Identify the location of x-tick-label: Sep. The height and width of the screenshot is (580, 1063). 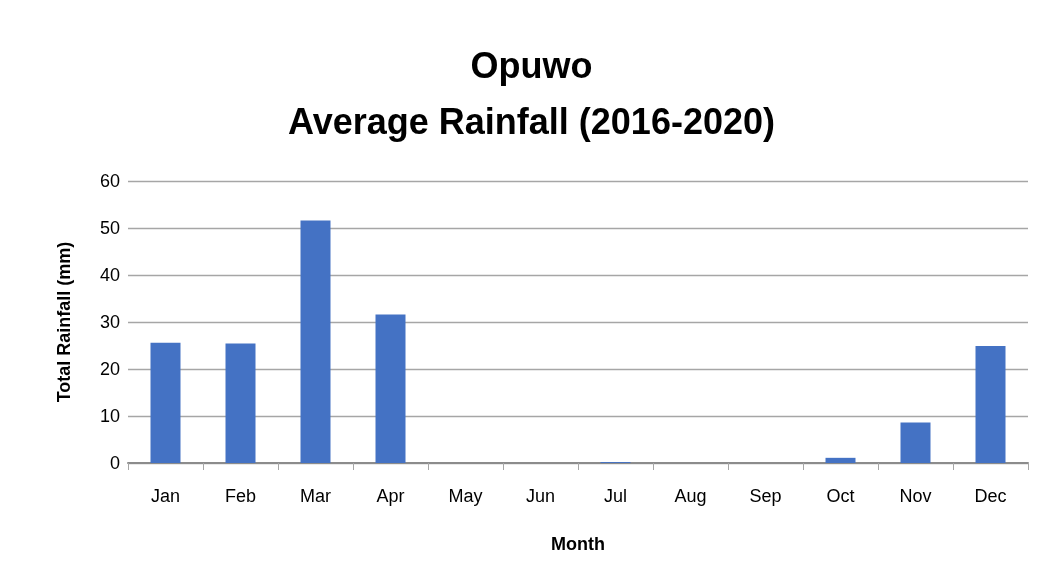
(765, 496).